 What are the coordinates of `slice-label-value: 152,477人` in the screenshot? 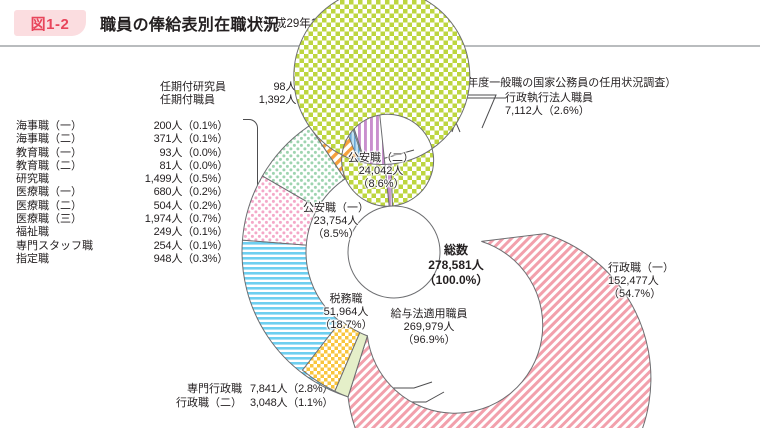 It's located at (633, 281).